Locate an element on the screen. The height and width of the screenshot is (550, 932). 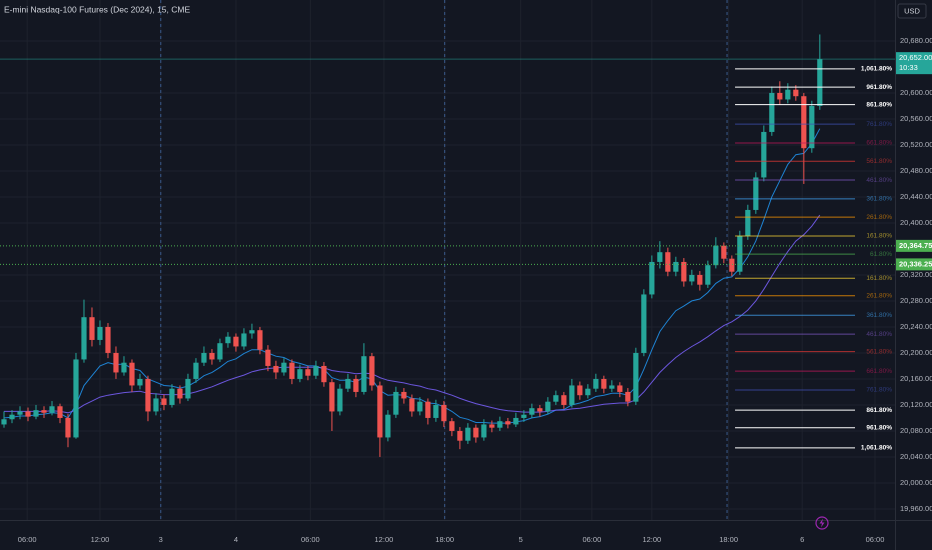
fib-label: 361.80% is located at coordinates (879, 199).